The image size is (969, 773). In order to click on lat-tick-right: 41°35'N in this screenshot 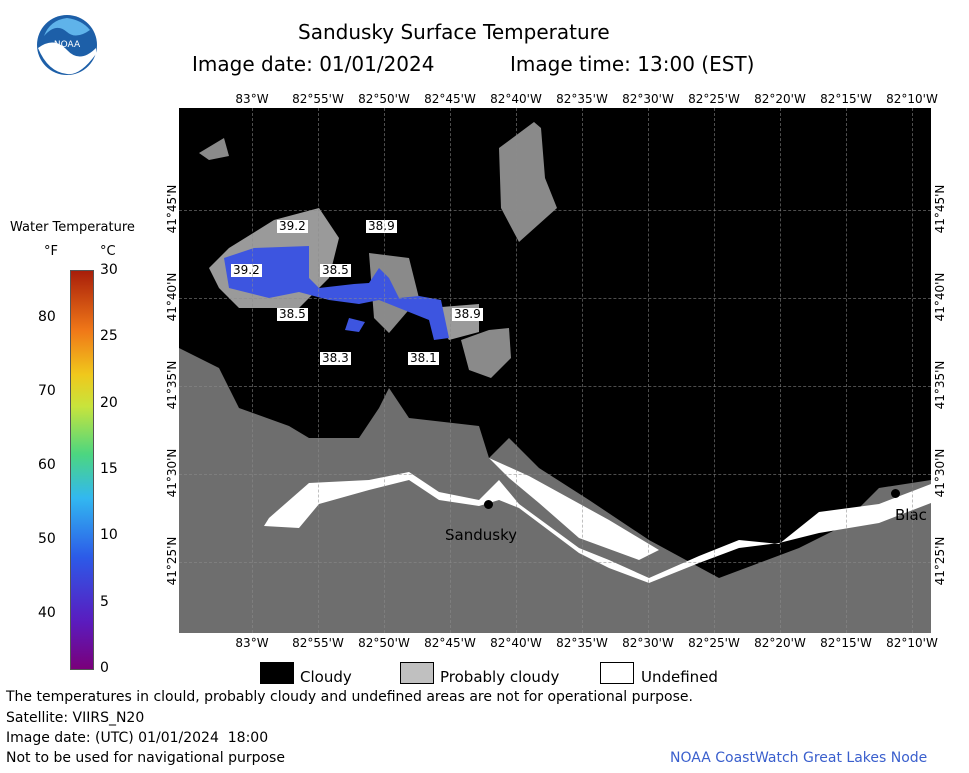, I will do `click(940, 385)`.